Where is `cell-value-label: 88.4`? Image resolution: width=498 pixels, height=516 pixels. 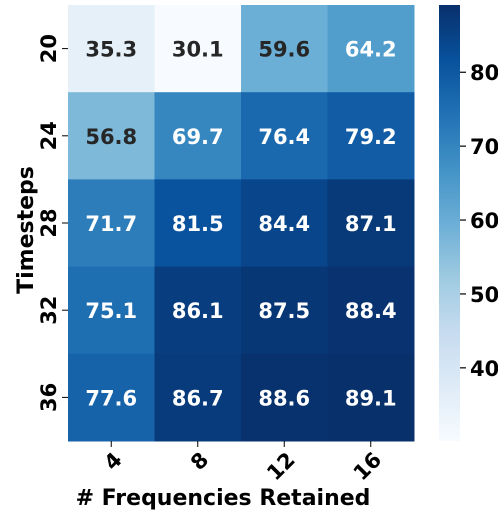
cell-value-label: 88.4 is located at coordinates (371, 311).